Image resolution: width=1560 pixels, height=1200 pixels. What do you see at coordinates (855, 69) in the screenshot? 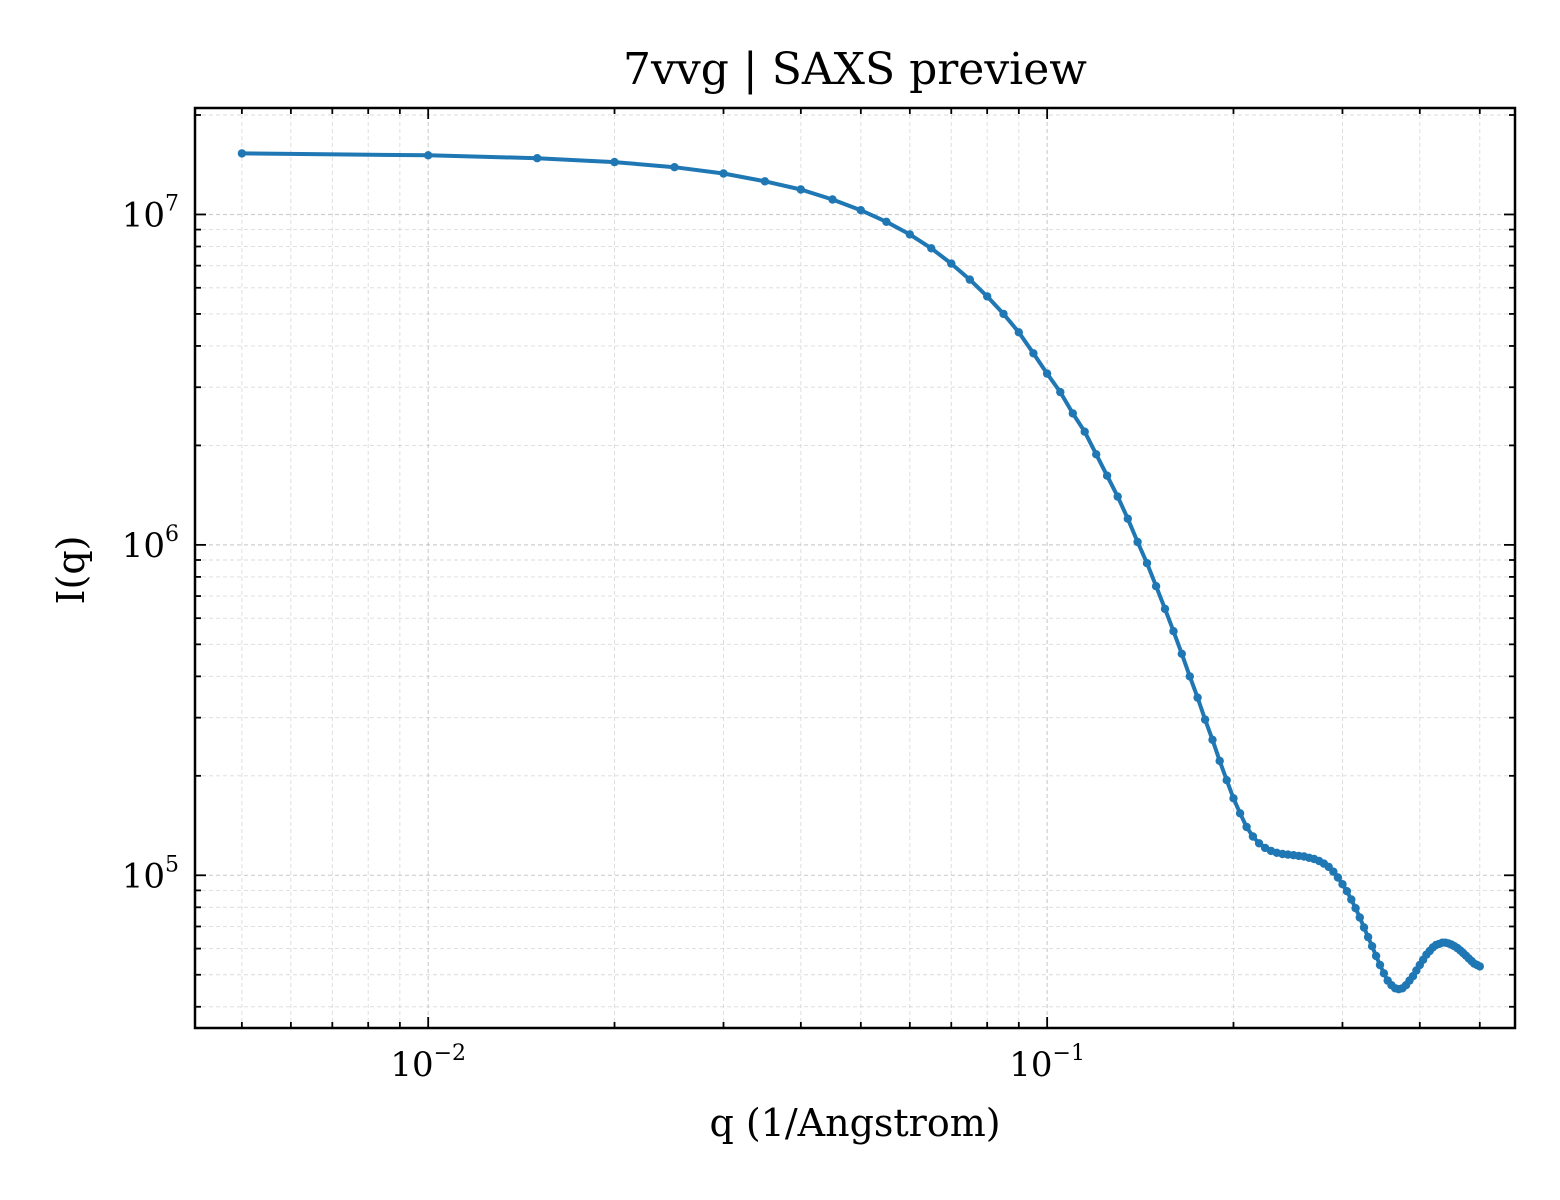
I see `chart-title: 7vvg | SAXS preview` at bounding box center [855, 69].